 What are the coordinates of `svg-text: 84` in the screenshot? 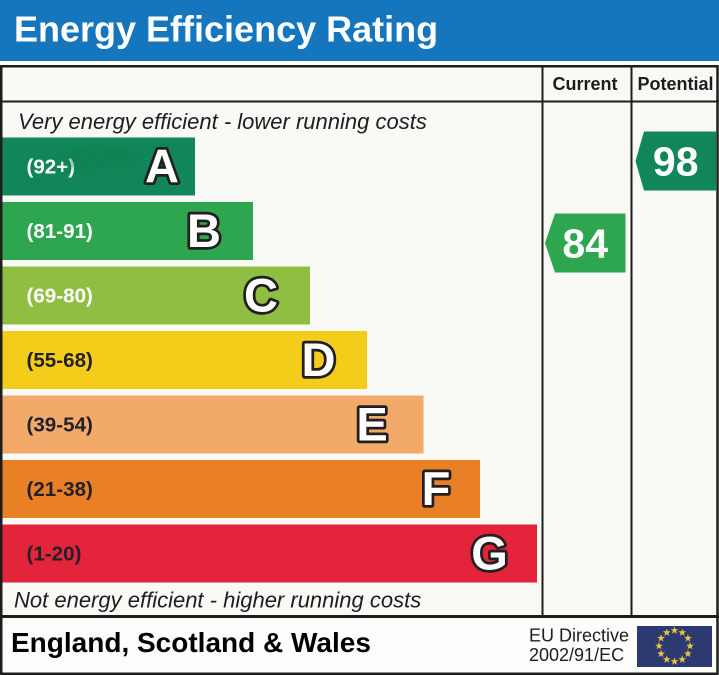 It's located at (585, 243).